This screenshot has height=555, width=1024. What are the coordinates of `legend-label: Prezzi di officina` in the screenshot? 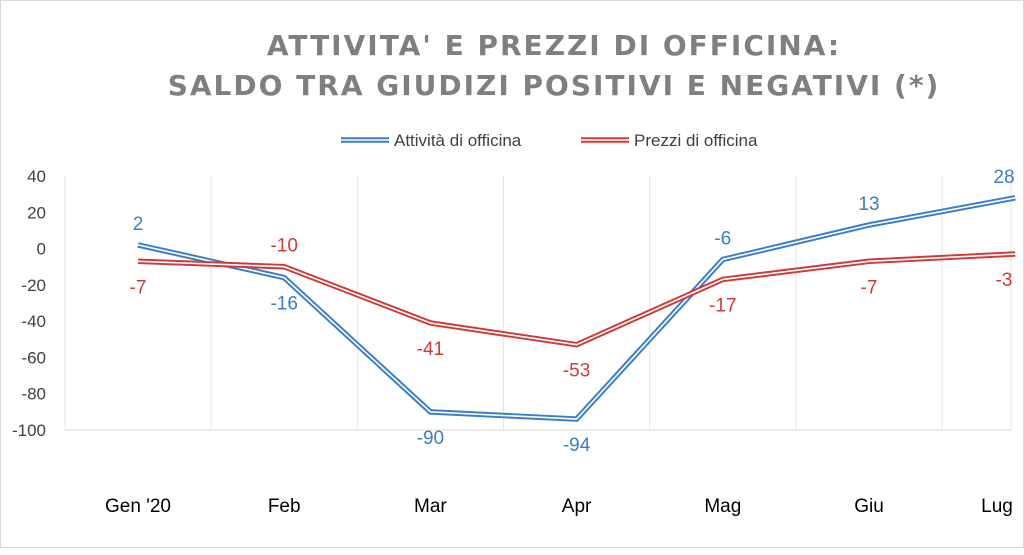 It's located at (696, 140).